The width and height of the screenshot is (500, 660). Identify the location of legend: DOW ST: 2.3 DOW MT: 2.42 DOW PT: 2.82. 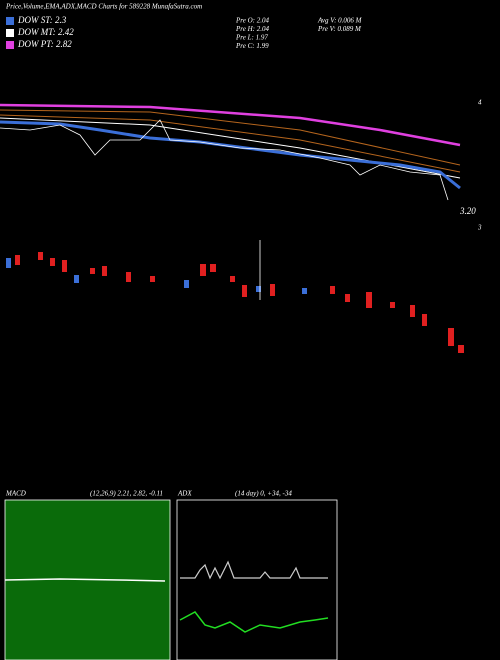
(40, 32).